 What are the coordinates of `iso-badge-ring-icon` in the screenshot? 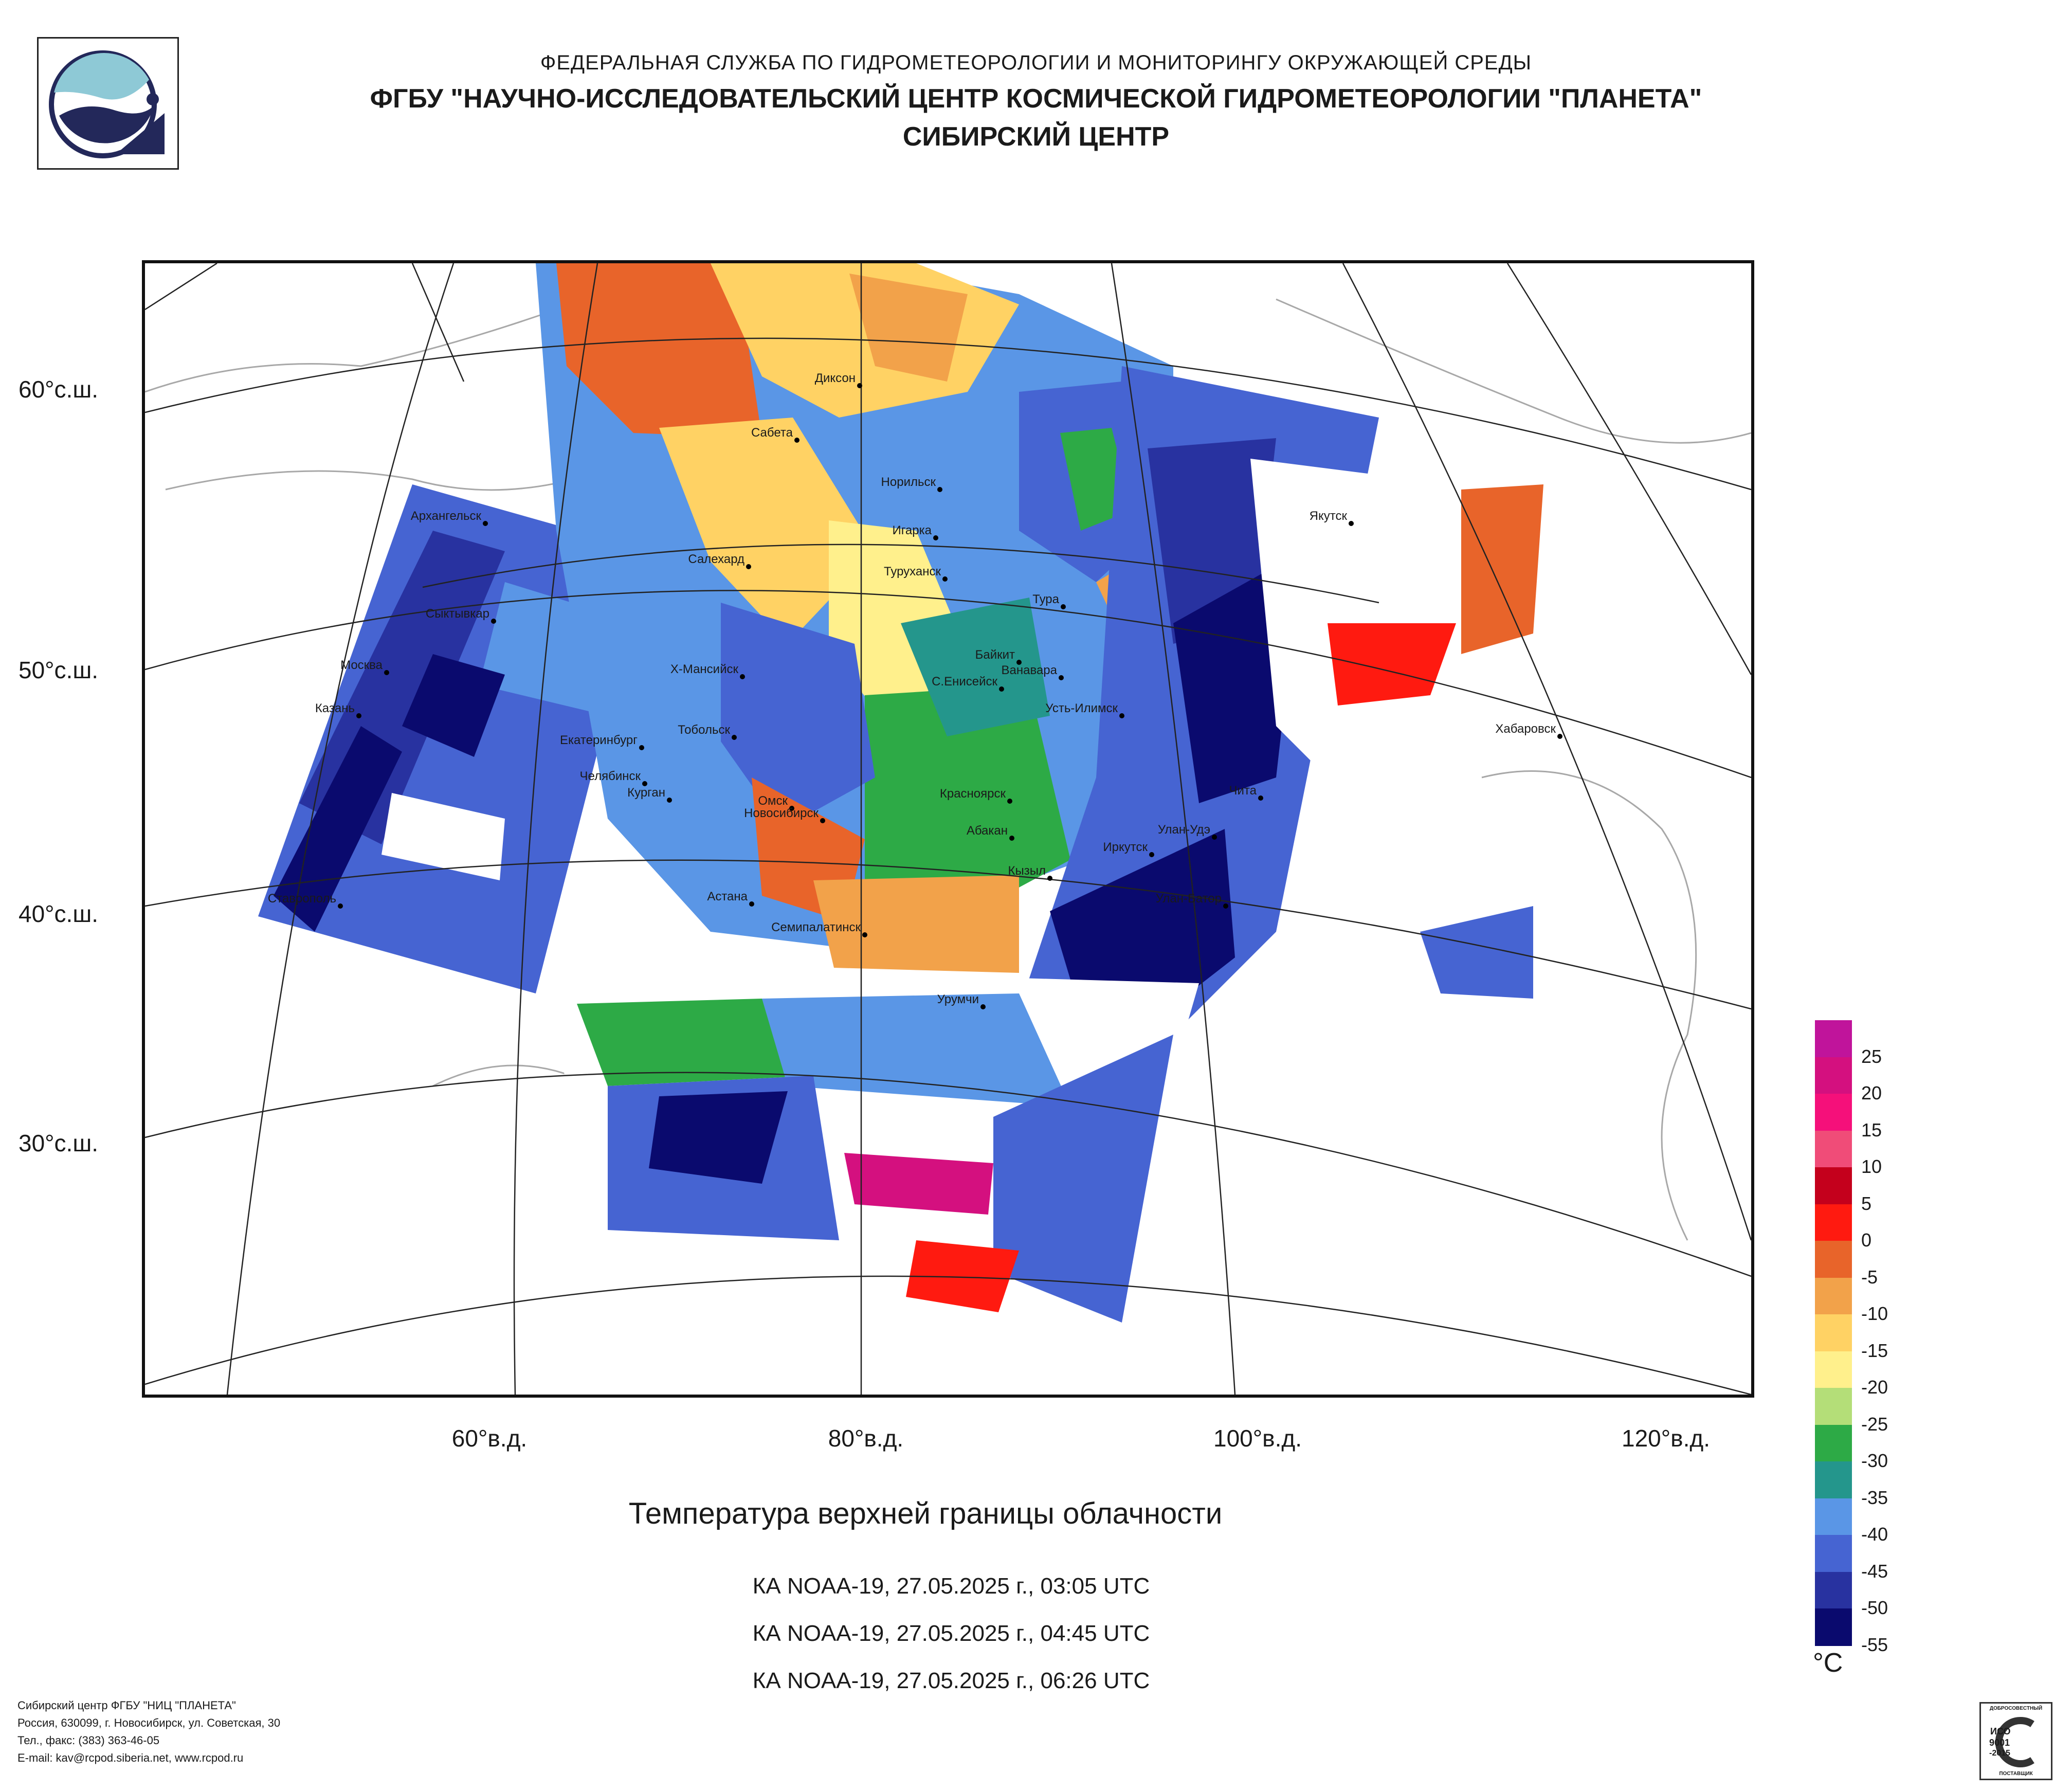 It's located at (2014, 1742).